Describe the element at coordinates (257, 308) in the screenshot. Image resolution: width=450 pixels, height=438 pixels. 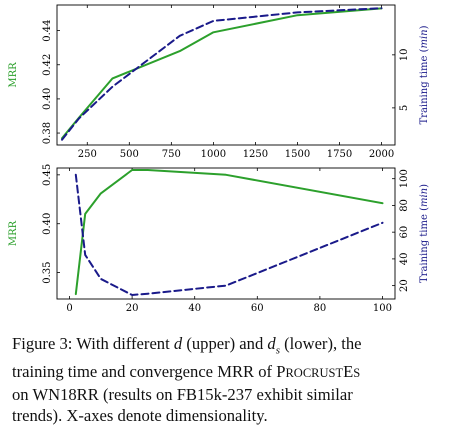
I see `x-tick-label: 60` at that location.